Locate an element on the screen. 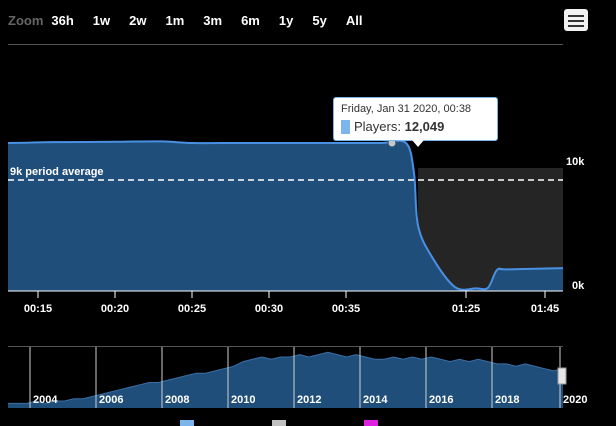  zoom-bar: Zoom 36h 1w 2w 1m 3m 6m 1y 5y All is located at coordinates (194, 20).